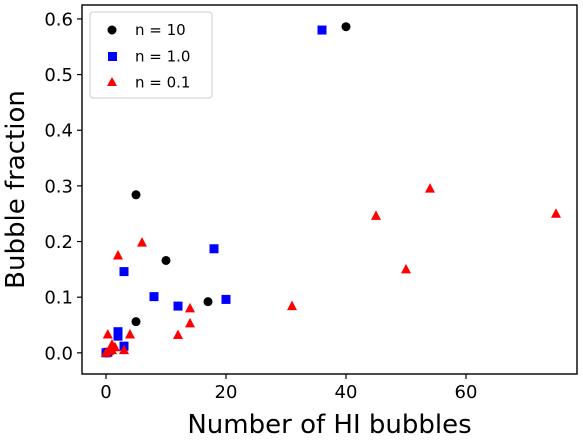  What do you see at coordinates (329, 425) in the screenshot?
I see `x-axis-title: Number of HI bubbles` at bounding box center [329, 425].